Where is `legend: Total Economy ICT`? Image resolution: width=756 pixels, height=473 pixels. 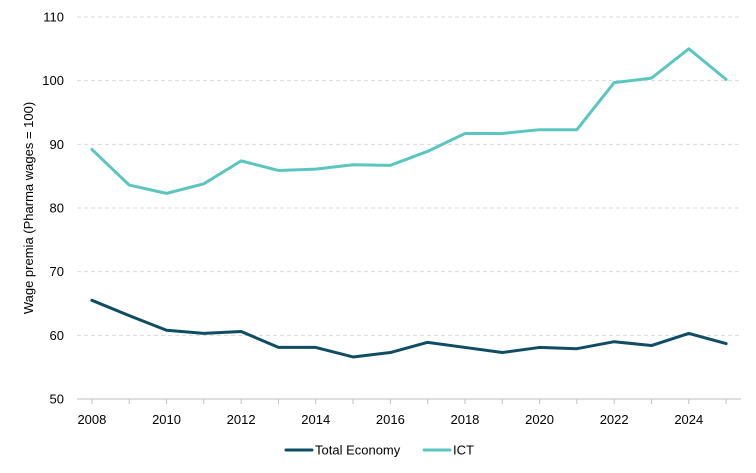
legend: Total Economy ICT is located at coordinates (379, 450).